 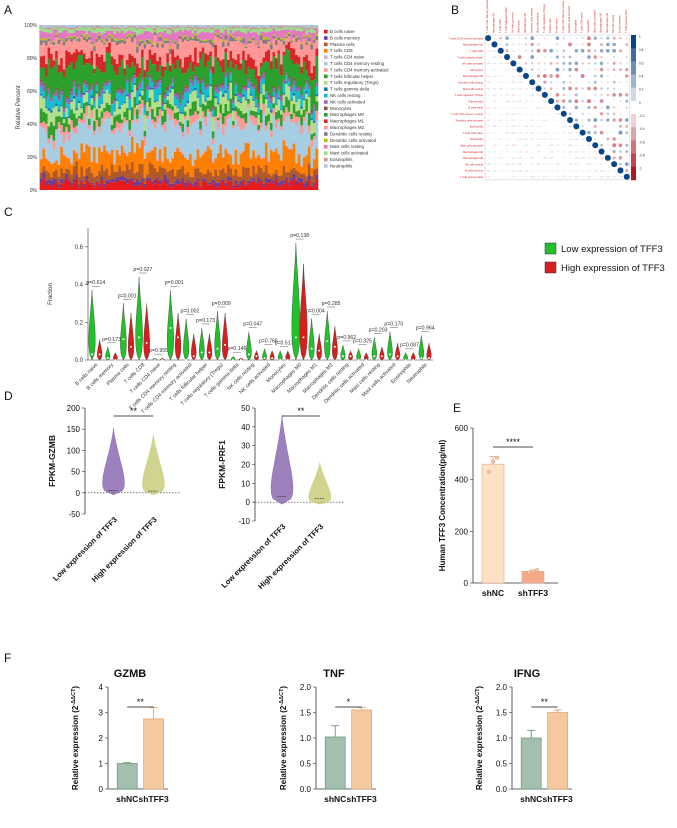 What do you see at coordinates (134, 411) in the screenshot?
I see `significance-label: **` at bounding box center [134, 411].